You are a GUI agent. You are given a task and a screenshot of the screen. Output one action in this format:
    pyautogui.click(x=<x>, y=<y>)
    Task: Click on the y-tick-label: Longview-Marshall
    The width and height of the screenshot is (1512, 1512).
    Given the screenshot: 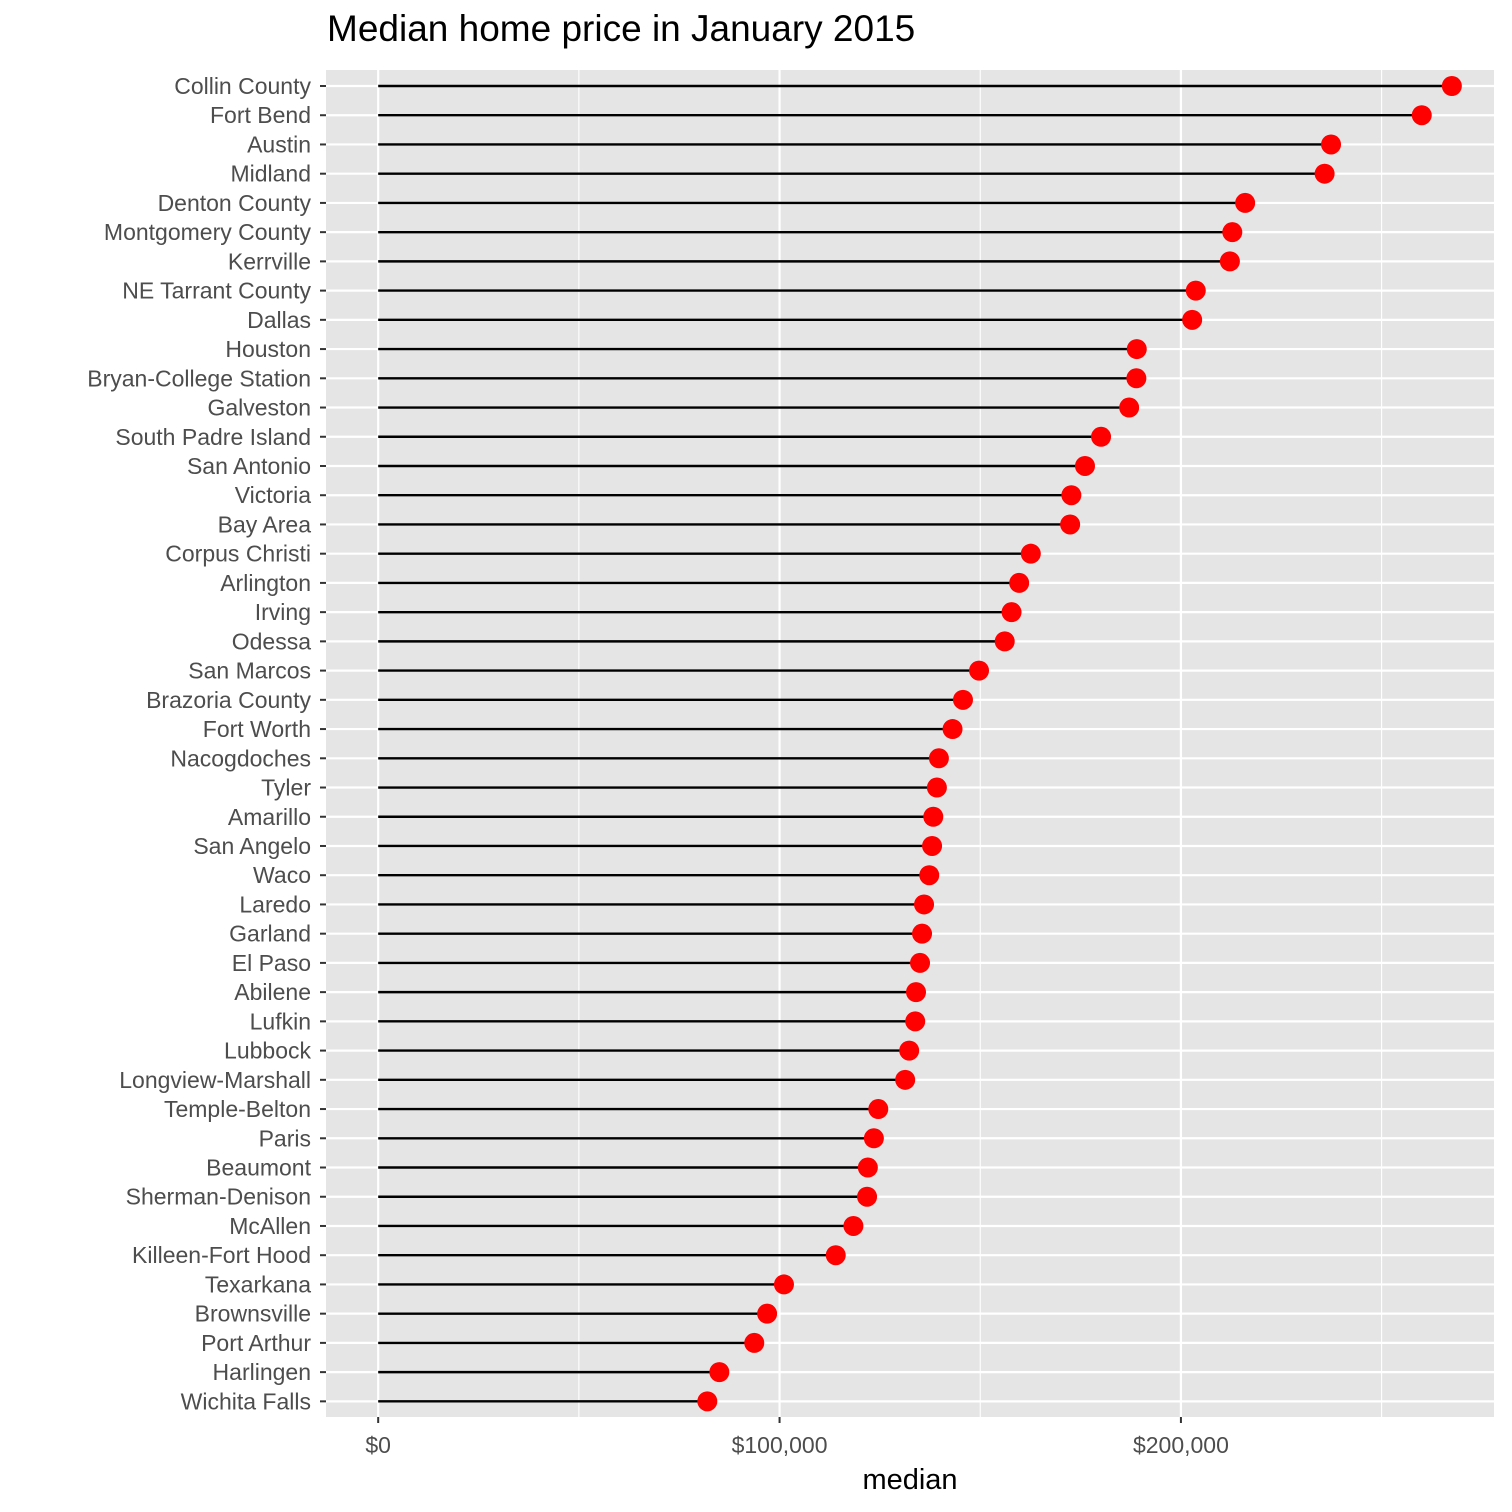 What is the action you would take?
    pyautogui.click(x=215, y=1080)
    